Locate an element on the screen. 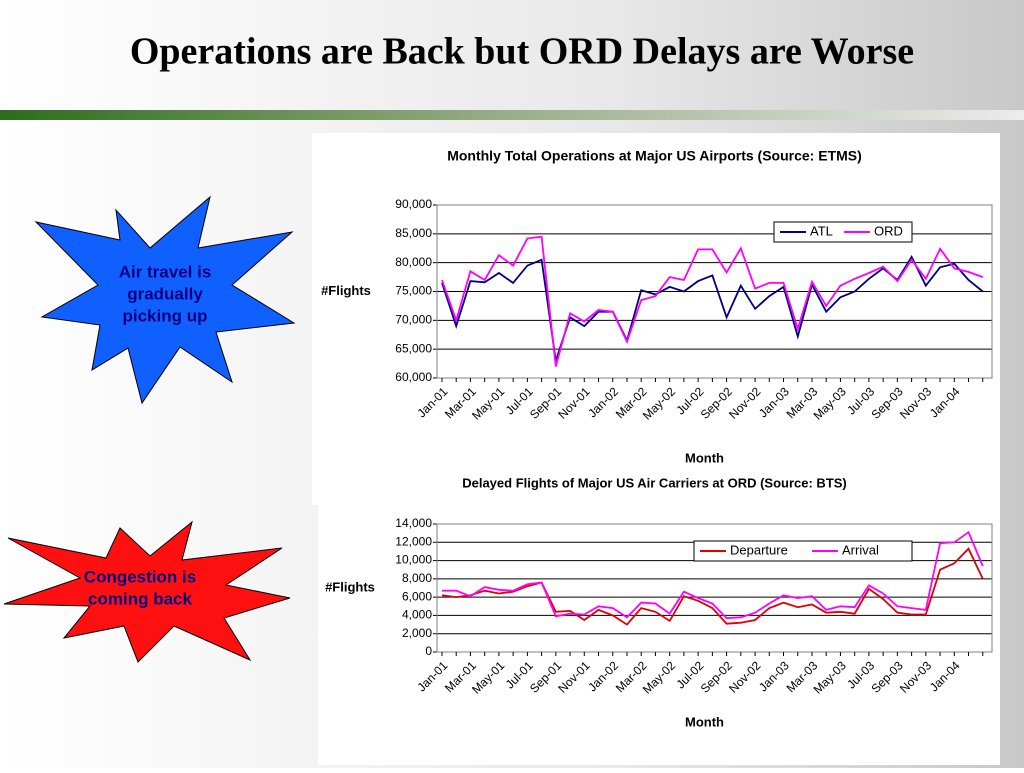  legend-label: Arrival is located at coordinates (860, 549).